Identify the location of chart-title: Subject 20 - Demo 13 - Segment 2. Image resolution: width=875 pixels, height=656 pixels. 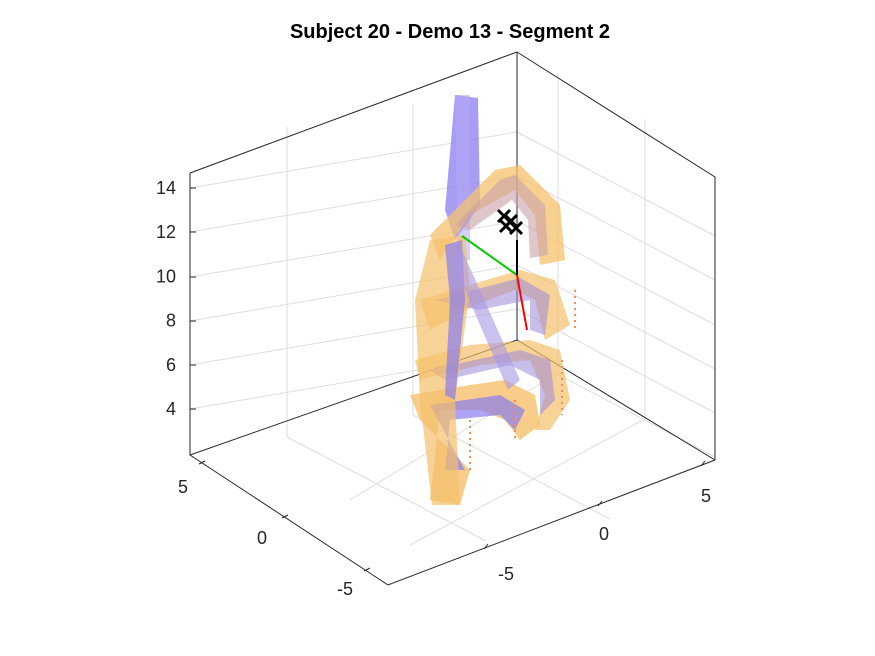
(450, 32).